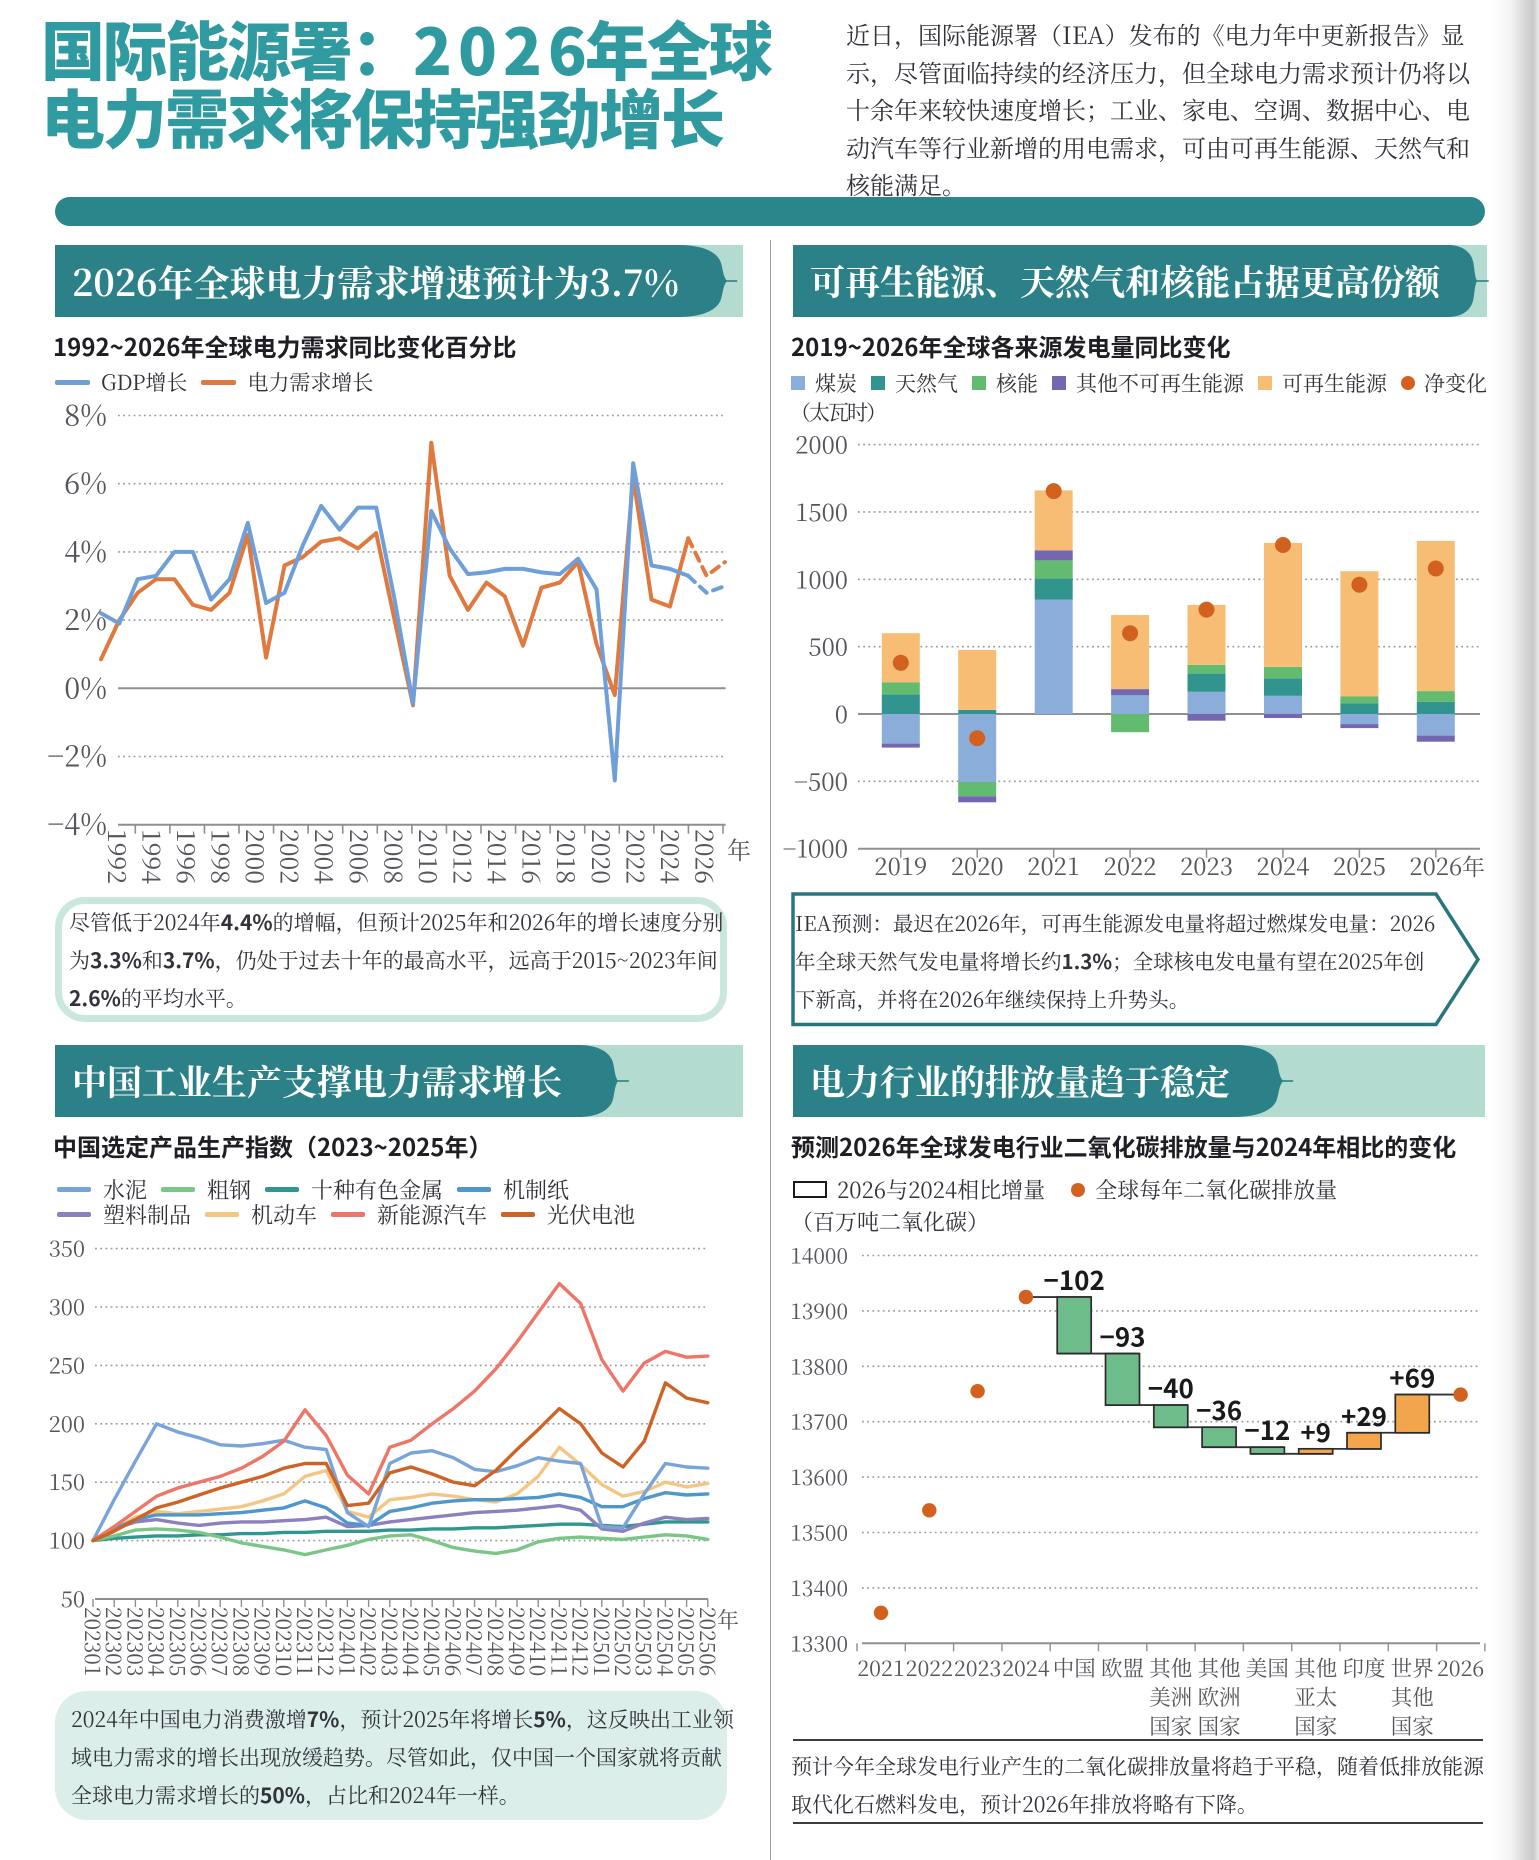 This screenshot has width=1539, height=1860. Describe the element at coordinates (1359, 864) in the screenshot. I see `svg-text: 2025` at that location.